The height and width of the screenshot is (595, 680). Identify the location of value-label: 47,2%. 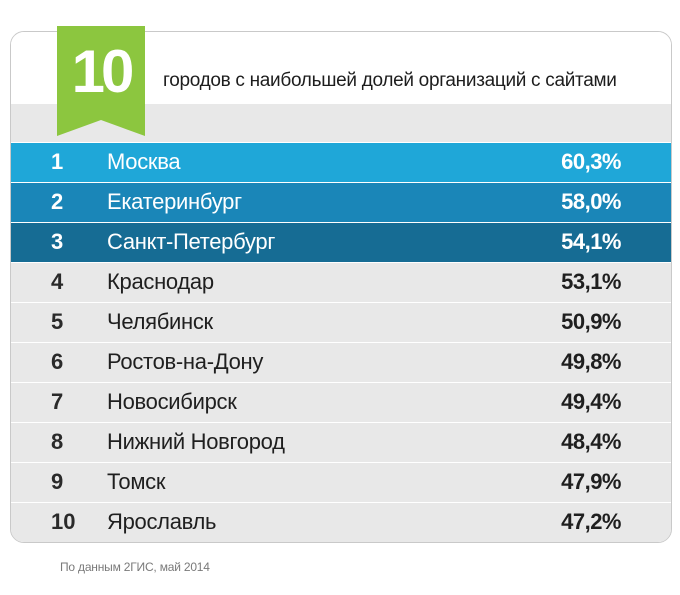
(591, 521).